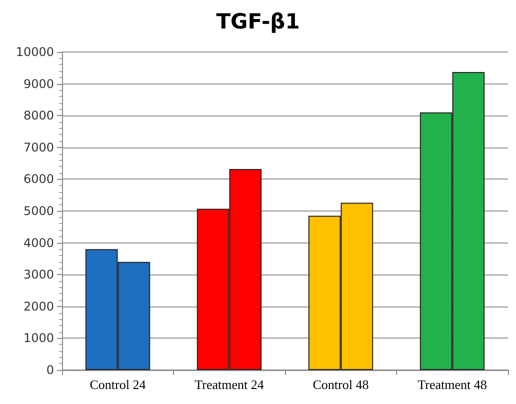  I want to click on y-tick-label: 7000, so click(38, 147).